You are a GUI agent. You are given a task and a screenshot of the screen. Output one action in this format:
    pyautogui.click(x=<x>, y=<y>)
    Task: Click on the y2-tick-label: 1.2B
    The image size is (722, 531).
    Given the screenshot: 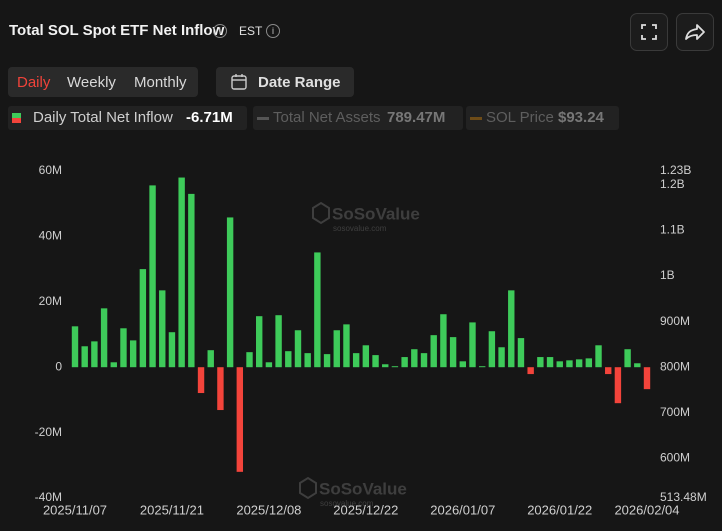 What is the action you would take?
    pyautogui.click(x=672, y=184)
    